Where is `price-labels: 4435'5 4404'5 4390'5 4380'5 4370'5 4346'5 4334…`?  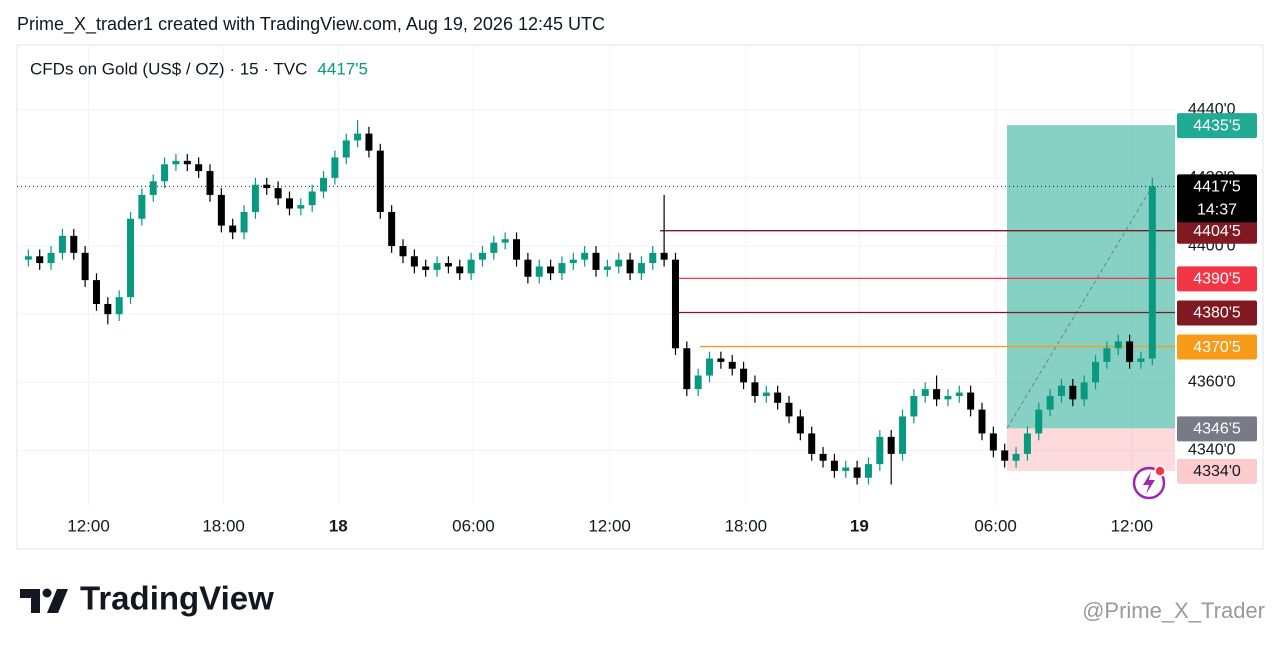 price-labels: 4435'5 4404'5 4390'5 4380'5 4370'5 4346'5 4334… is located at coordinates (1217, 298).